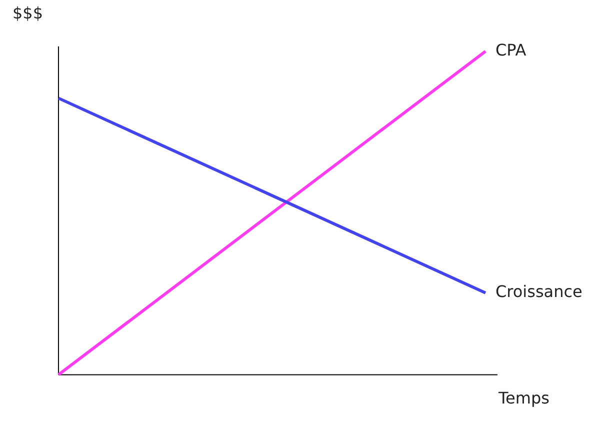 This screenshot has width=609, height=425. I want to click on series-label: CPA, so click(510, 50).